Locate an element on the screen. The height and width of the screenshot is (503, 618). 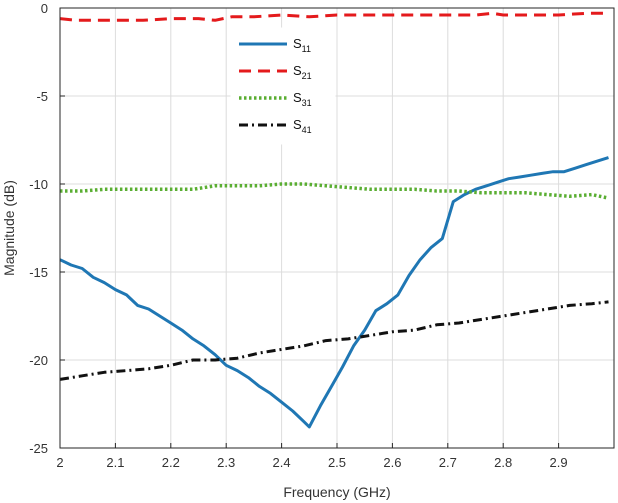
x-tick-label: 2.6 is located at coordinates (392, 462).